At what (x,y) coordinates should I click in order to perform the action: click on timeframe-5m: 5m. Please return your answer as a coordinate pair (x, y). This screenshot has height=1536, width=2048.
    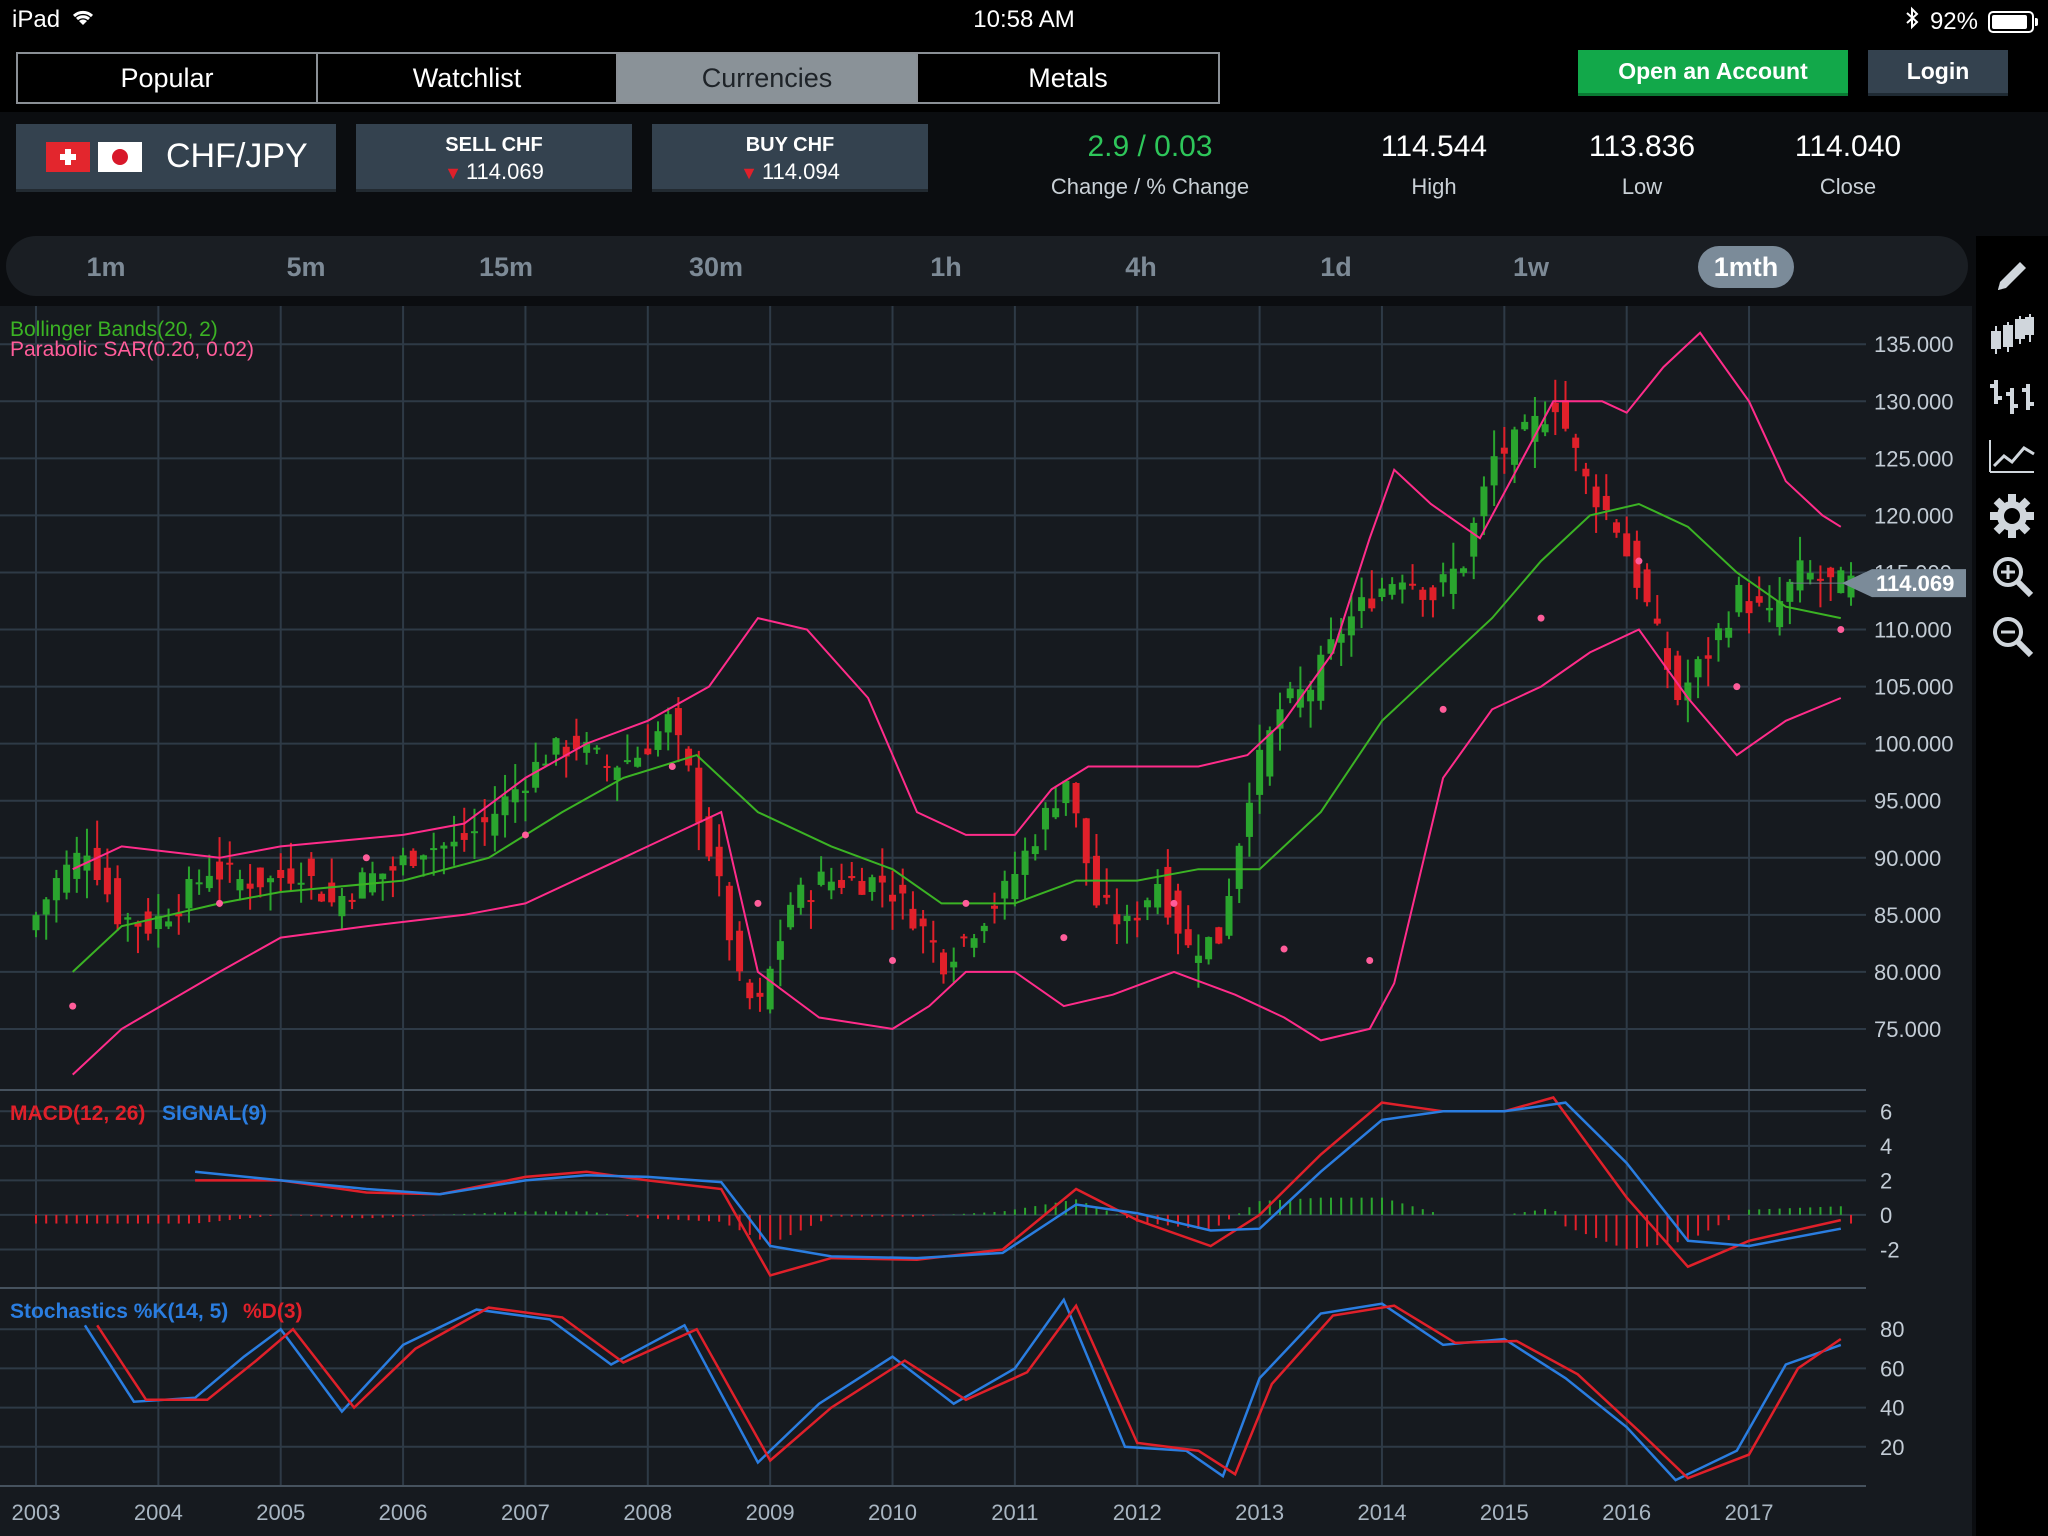
    Looking at the image, I should click on (306, 266).